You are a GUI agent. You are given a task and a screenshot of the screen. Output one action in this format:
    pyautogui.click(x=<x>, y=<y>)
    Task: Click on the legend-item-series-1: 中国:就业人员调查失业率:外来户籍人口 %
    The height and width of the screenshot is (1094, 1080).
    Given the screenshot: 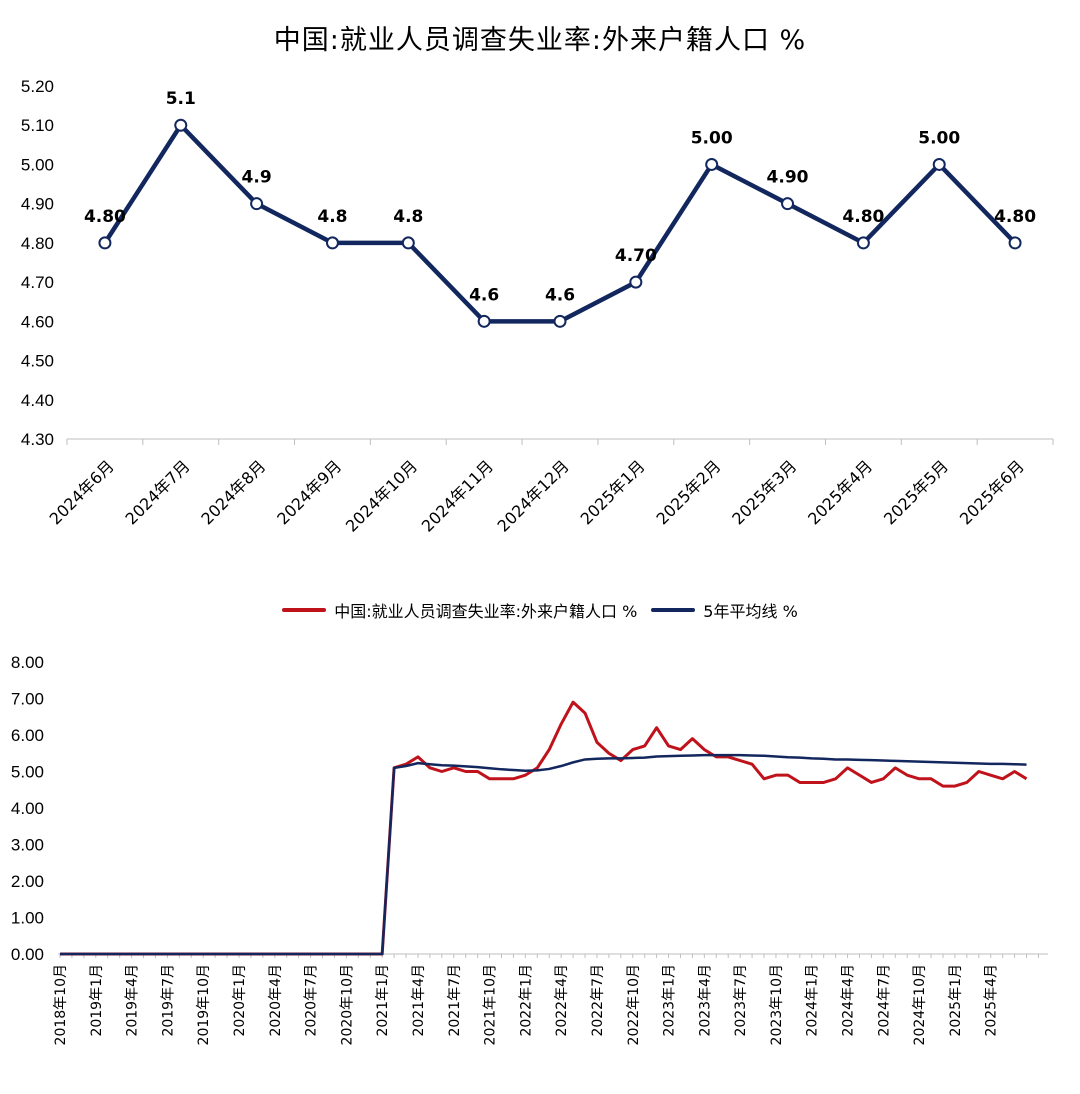 What is the action you would take?
    pyautogui.click(x=459, y=610)
    